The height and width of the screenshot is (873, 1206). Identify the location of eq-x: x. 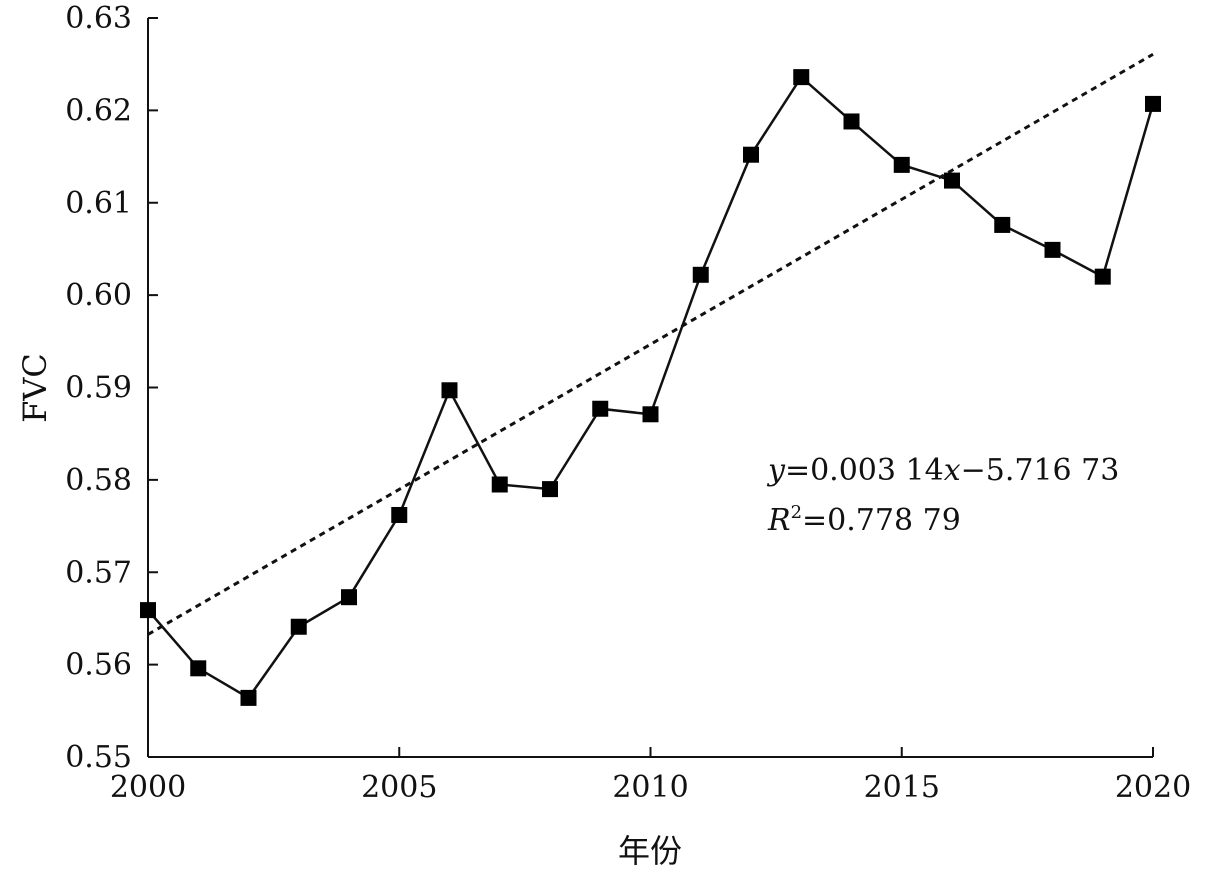
(952, 470).